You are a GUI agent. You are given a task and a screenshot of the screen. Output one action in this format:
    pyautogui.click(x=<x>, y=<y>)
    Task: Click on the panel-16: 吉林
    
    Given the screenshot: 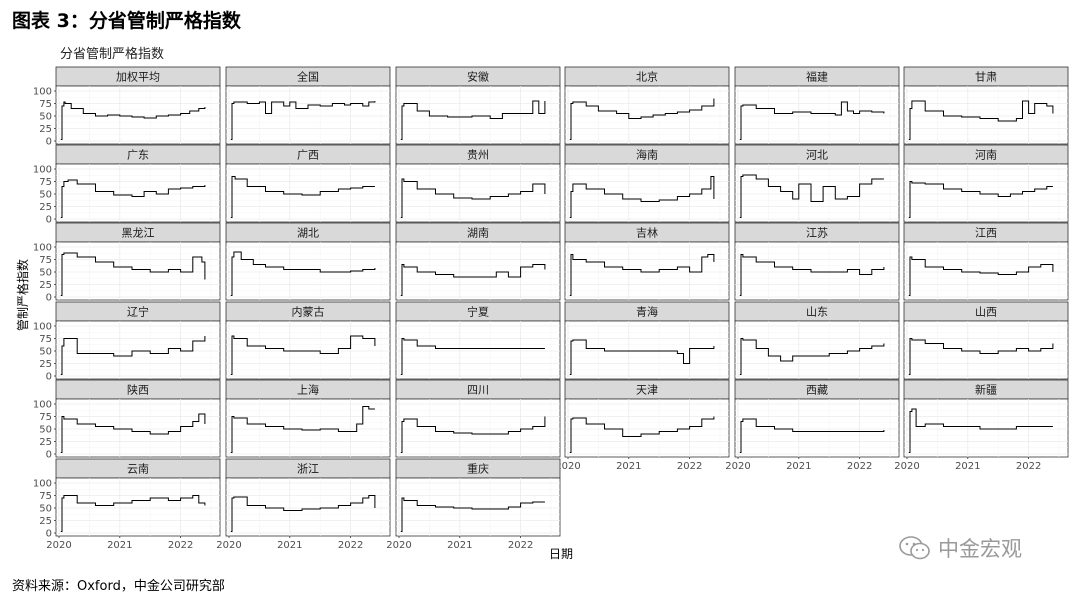 What is the action you would take?
    pyautogui.click(x=647, y=261)
    